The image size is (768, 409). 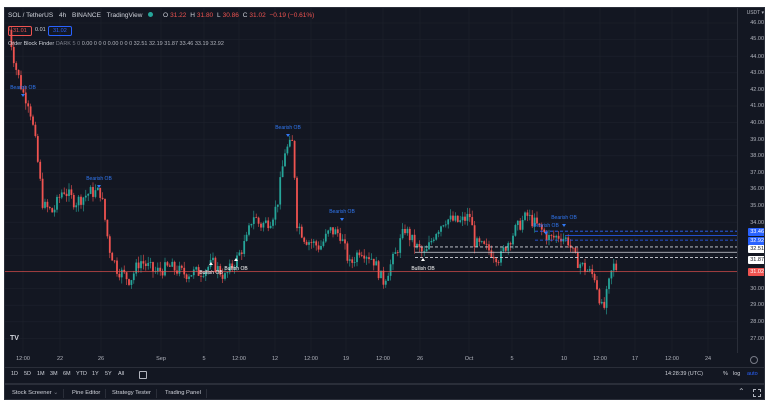 What do you see at coordinates (56, 393) in the screenshot?
I see `chevron-down-icon: ⌄` at bounding box center [56, 393].